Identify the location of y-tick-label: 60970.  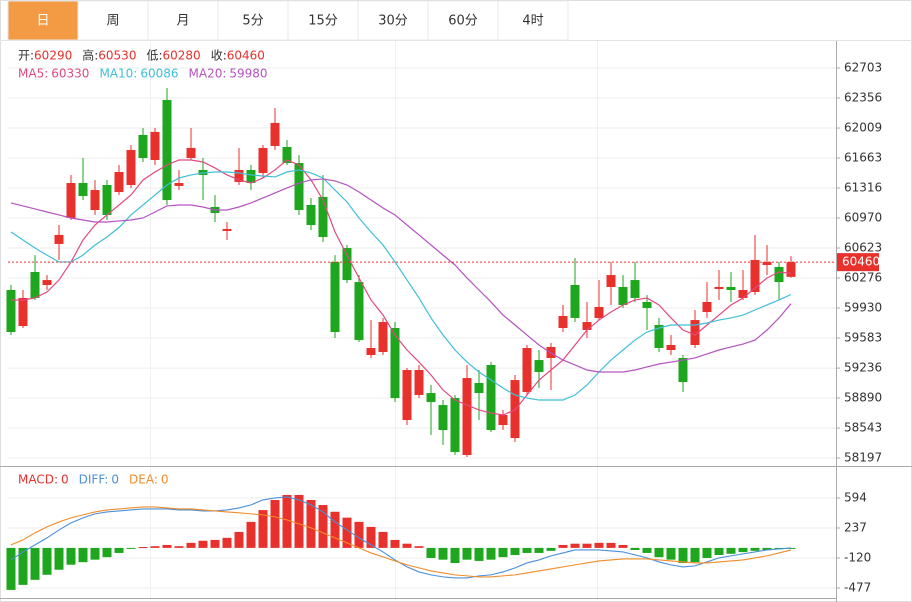
(863, 217).